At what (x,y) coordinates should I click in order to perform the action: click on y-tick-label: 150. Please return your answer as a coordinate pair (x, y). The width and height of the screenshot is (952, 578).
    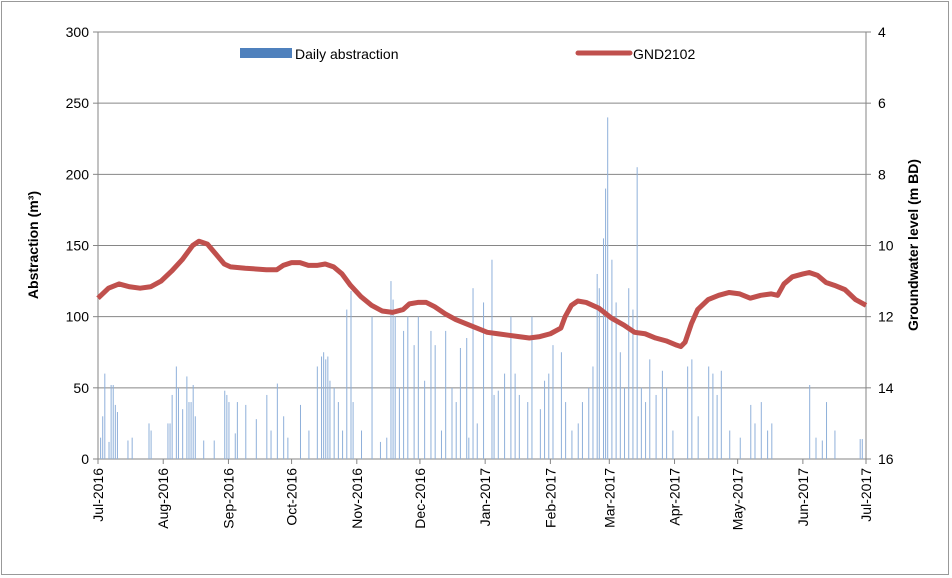
    Looking at the image, I should click on (78, 246).